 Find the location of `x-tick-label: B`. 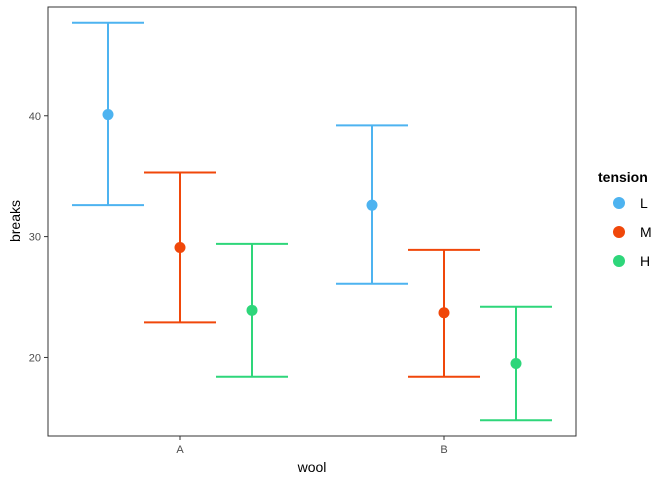

x-tick-label: B is located at coordinates (443, 450).